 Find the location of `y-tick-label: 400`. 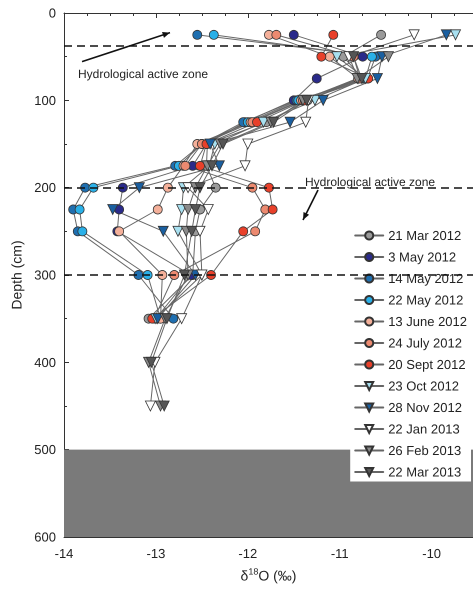

y-tick-label: 400 is located at coordinates (45, 362).